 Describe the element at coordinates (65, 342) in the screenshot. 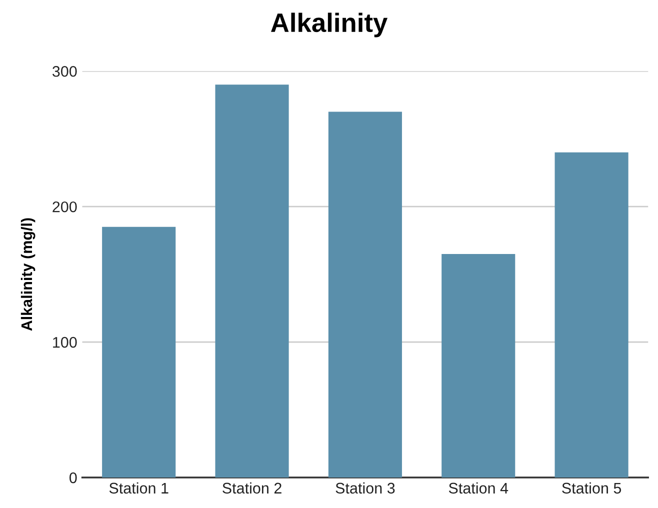

I see `y-tick-label: 100` at that location.